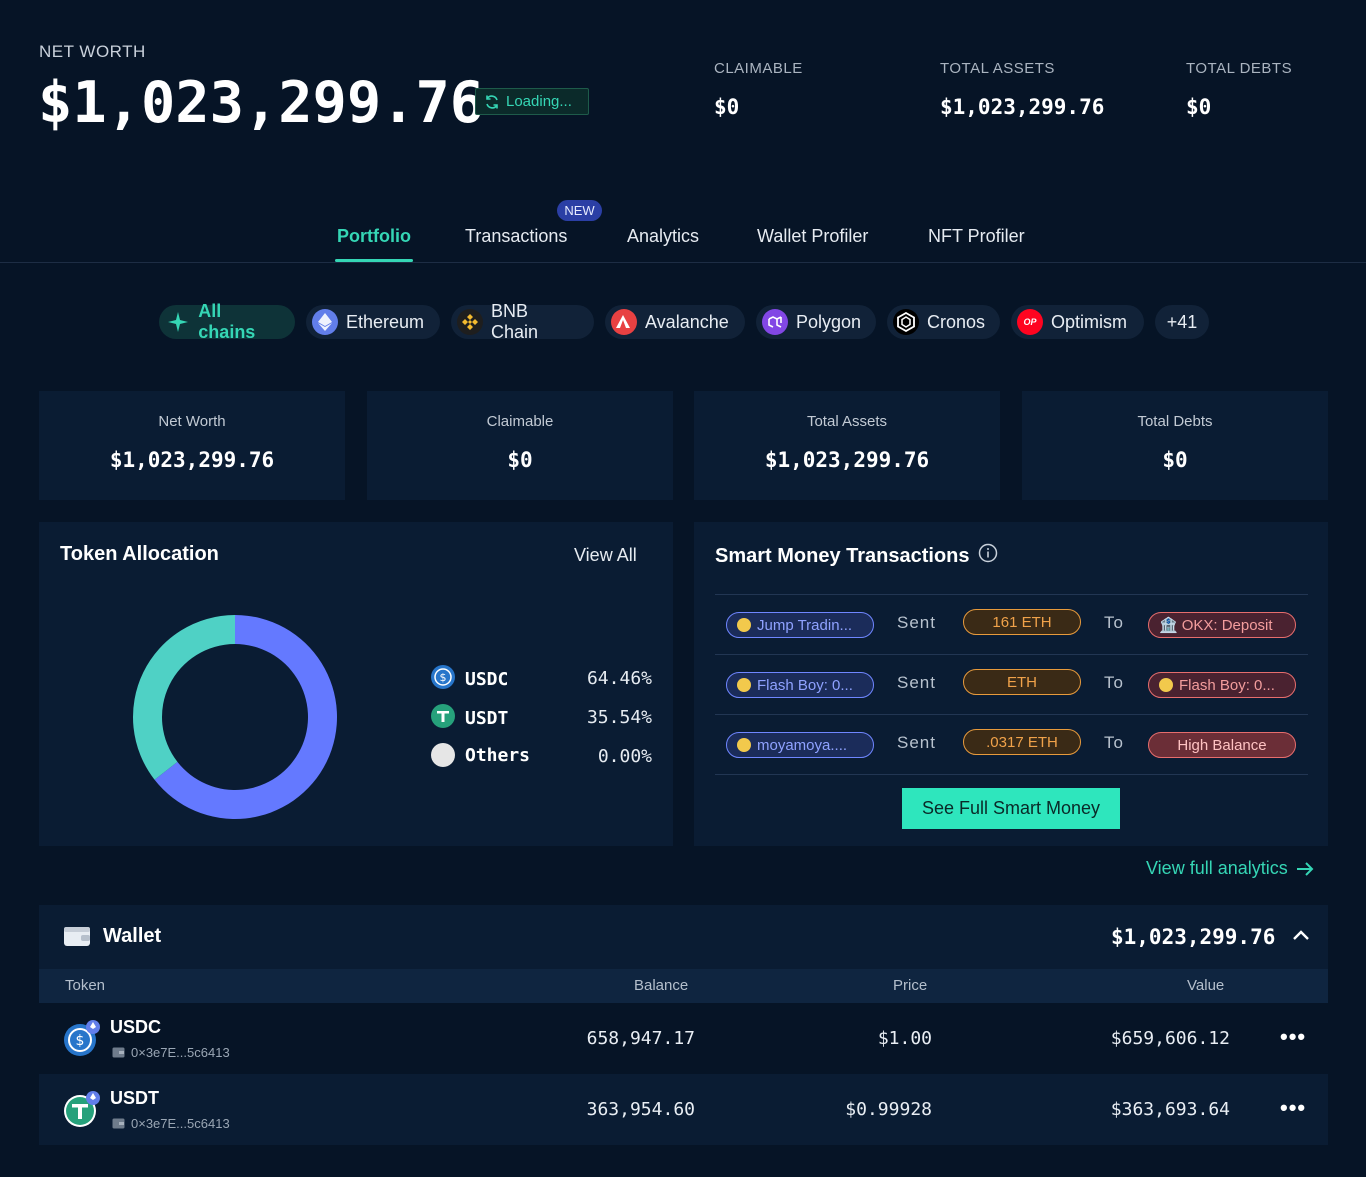 This screenshot has width=1366, height=1177. What do you see at coordinates (619, 678) in the screenshot?
I see `legend-pct: 64.46%` at bounding box center [619, 678].